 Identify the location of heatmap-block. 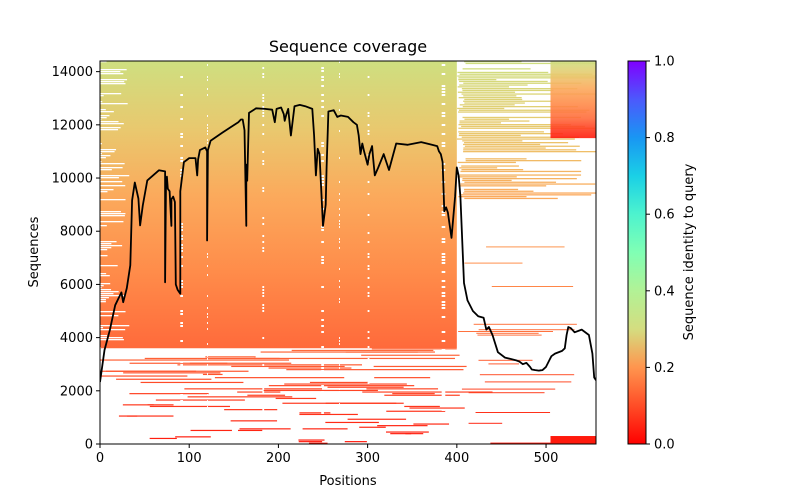
(573, 100).